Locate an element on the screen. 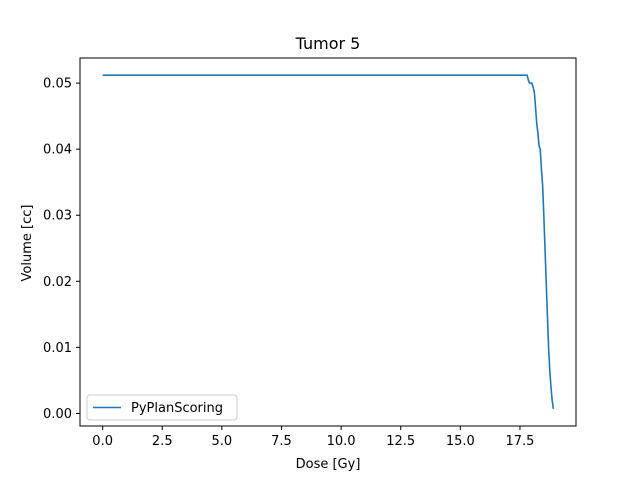  x-tick-label: 5.0 is located at coordinates (222, 441).